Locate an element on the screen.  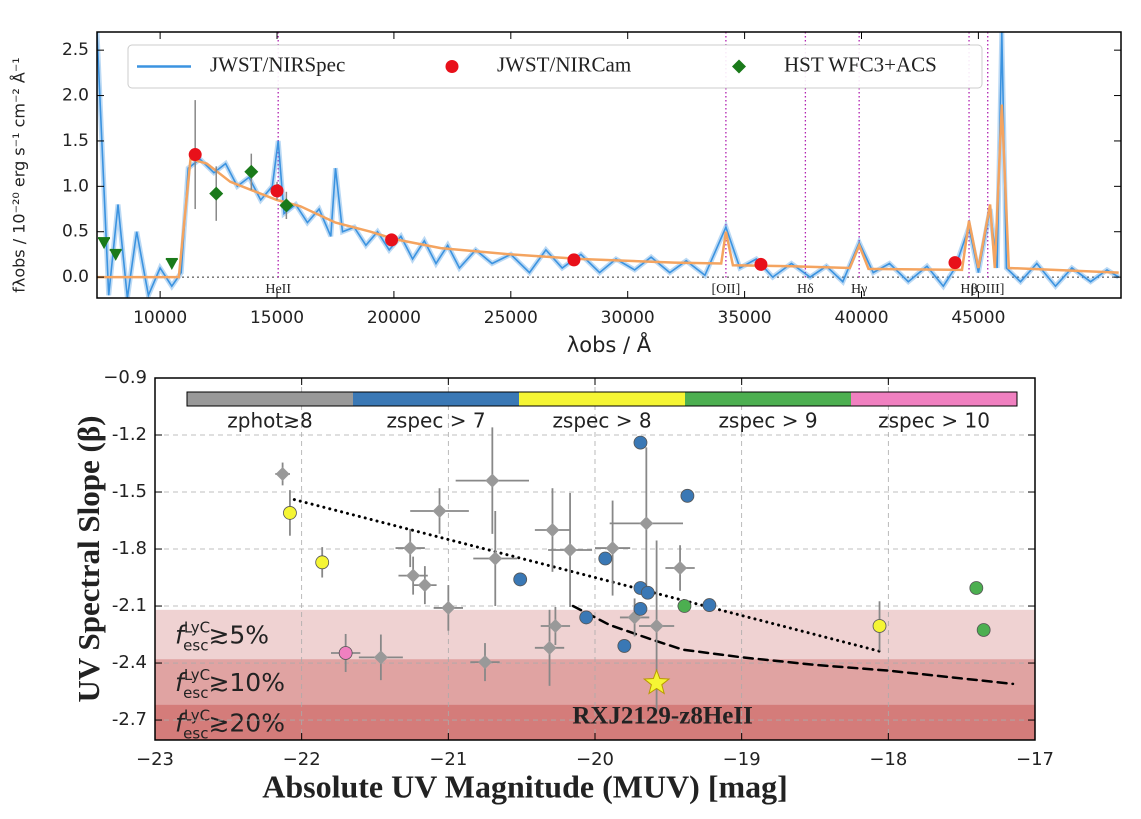
y-tick-label: 0.5 is located at coordinates (75, 232).